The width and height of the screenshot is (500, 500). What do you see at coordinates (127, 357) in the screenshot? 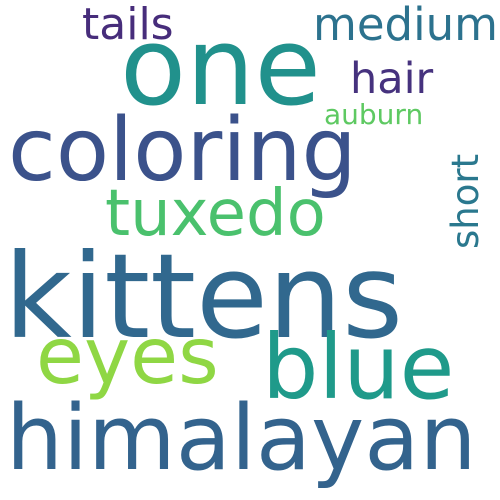
I see `word-eyes: eyes` at bounding box center [127, 357].